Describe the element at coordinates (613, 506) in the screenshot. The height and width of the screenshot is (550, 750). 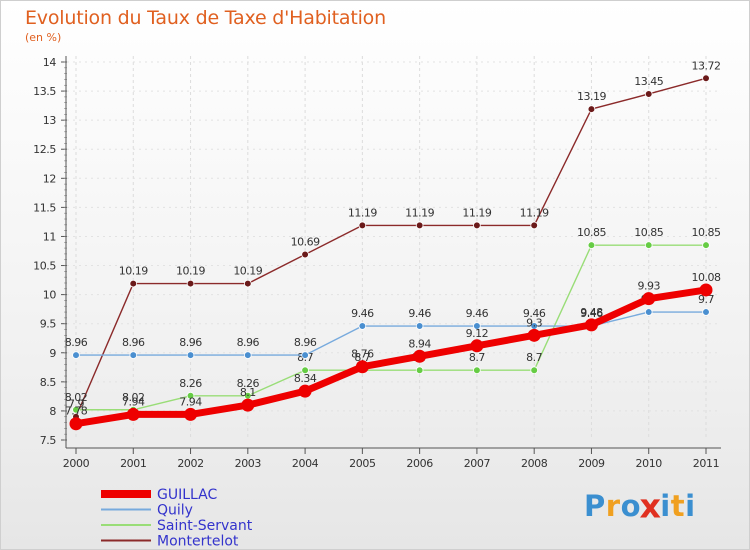
I see `logo-letter: r` at that location.